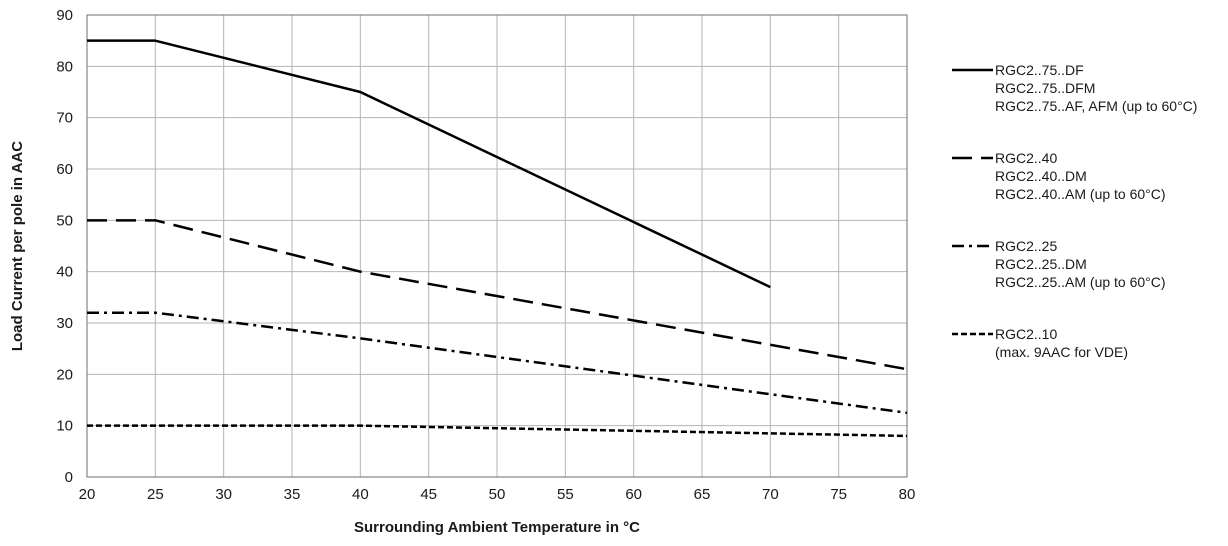  Describe the element at coordinates (64, 118) in the screenshot. I see `y-tick-label: 70` at that location.